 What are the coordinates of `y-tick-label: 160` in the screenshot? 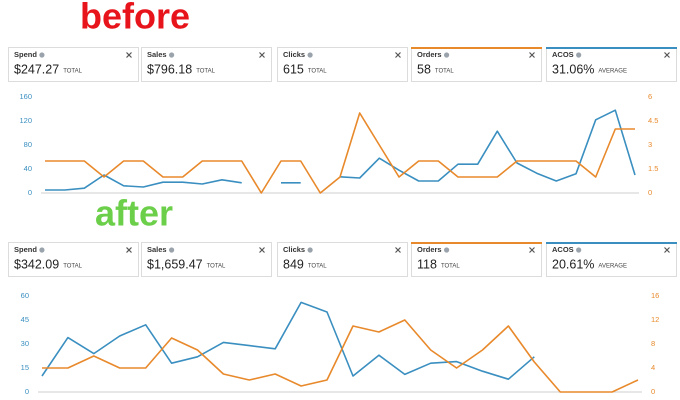 It's located at (25, 96).